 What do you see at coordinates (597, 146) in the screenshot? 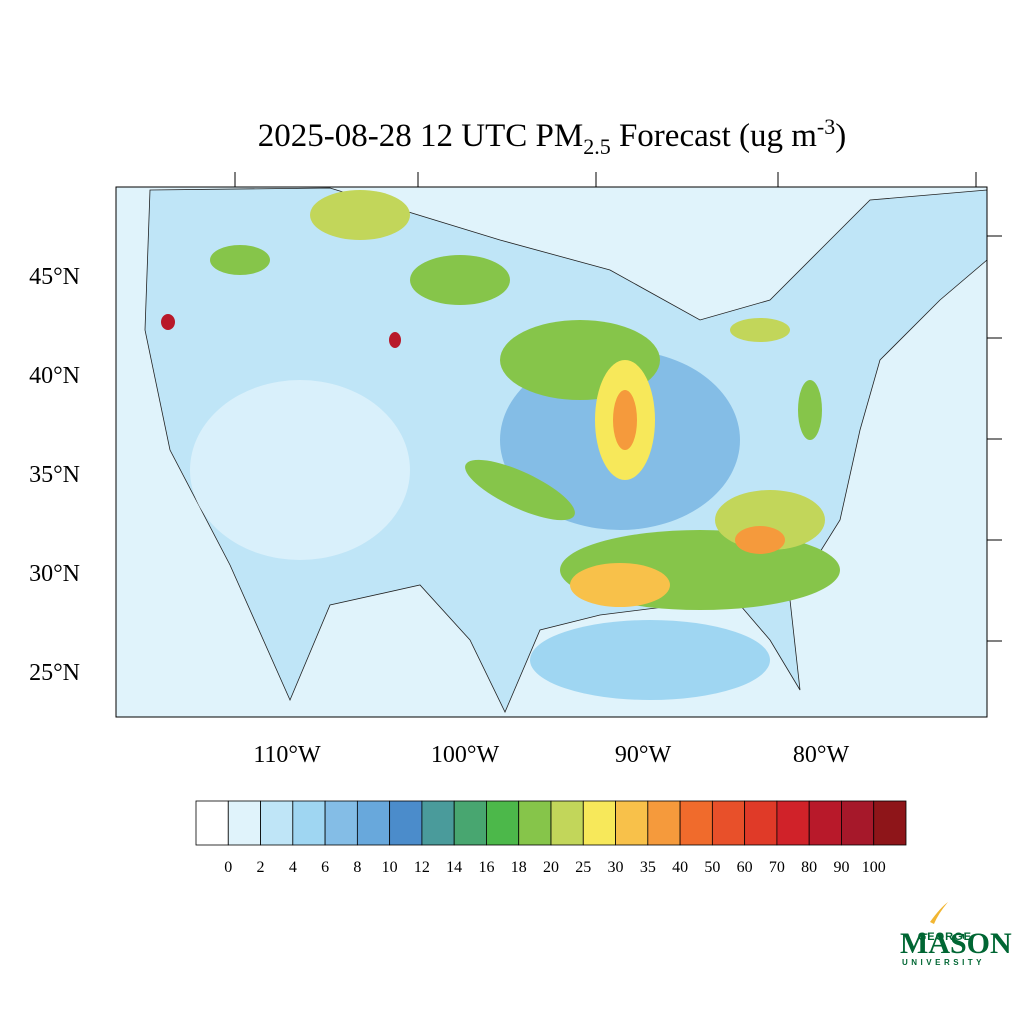
I see `title-sub: 2.5` at bounding box center [597, 146].